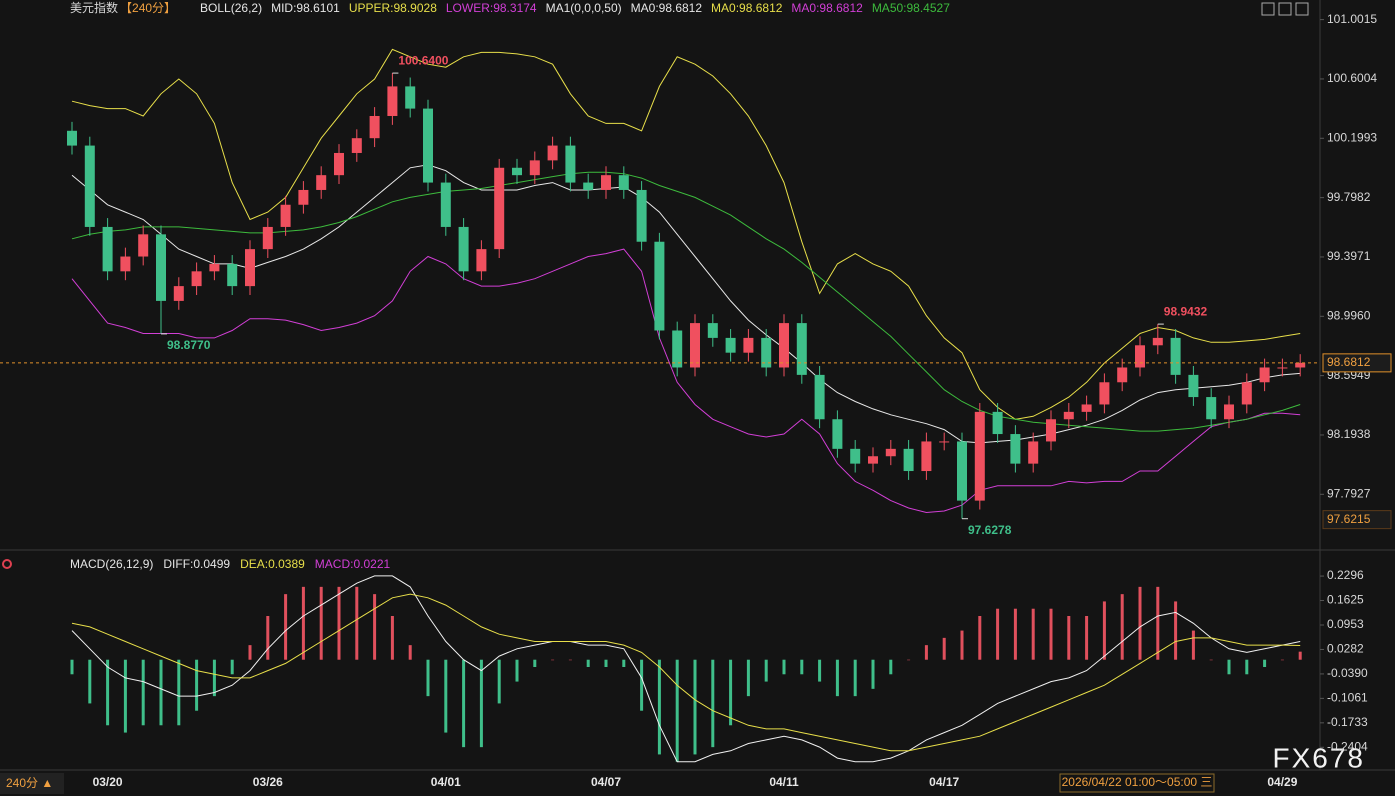 The width and height of the screenshot is (1395, 796). I want to click on legend-item: BOLL(26,2), so click(231, 8).